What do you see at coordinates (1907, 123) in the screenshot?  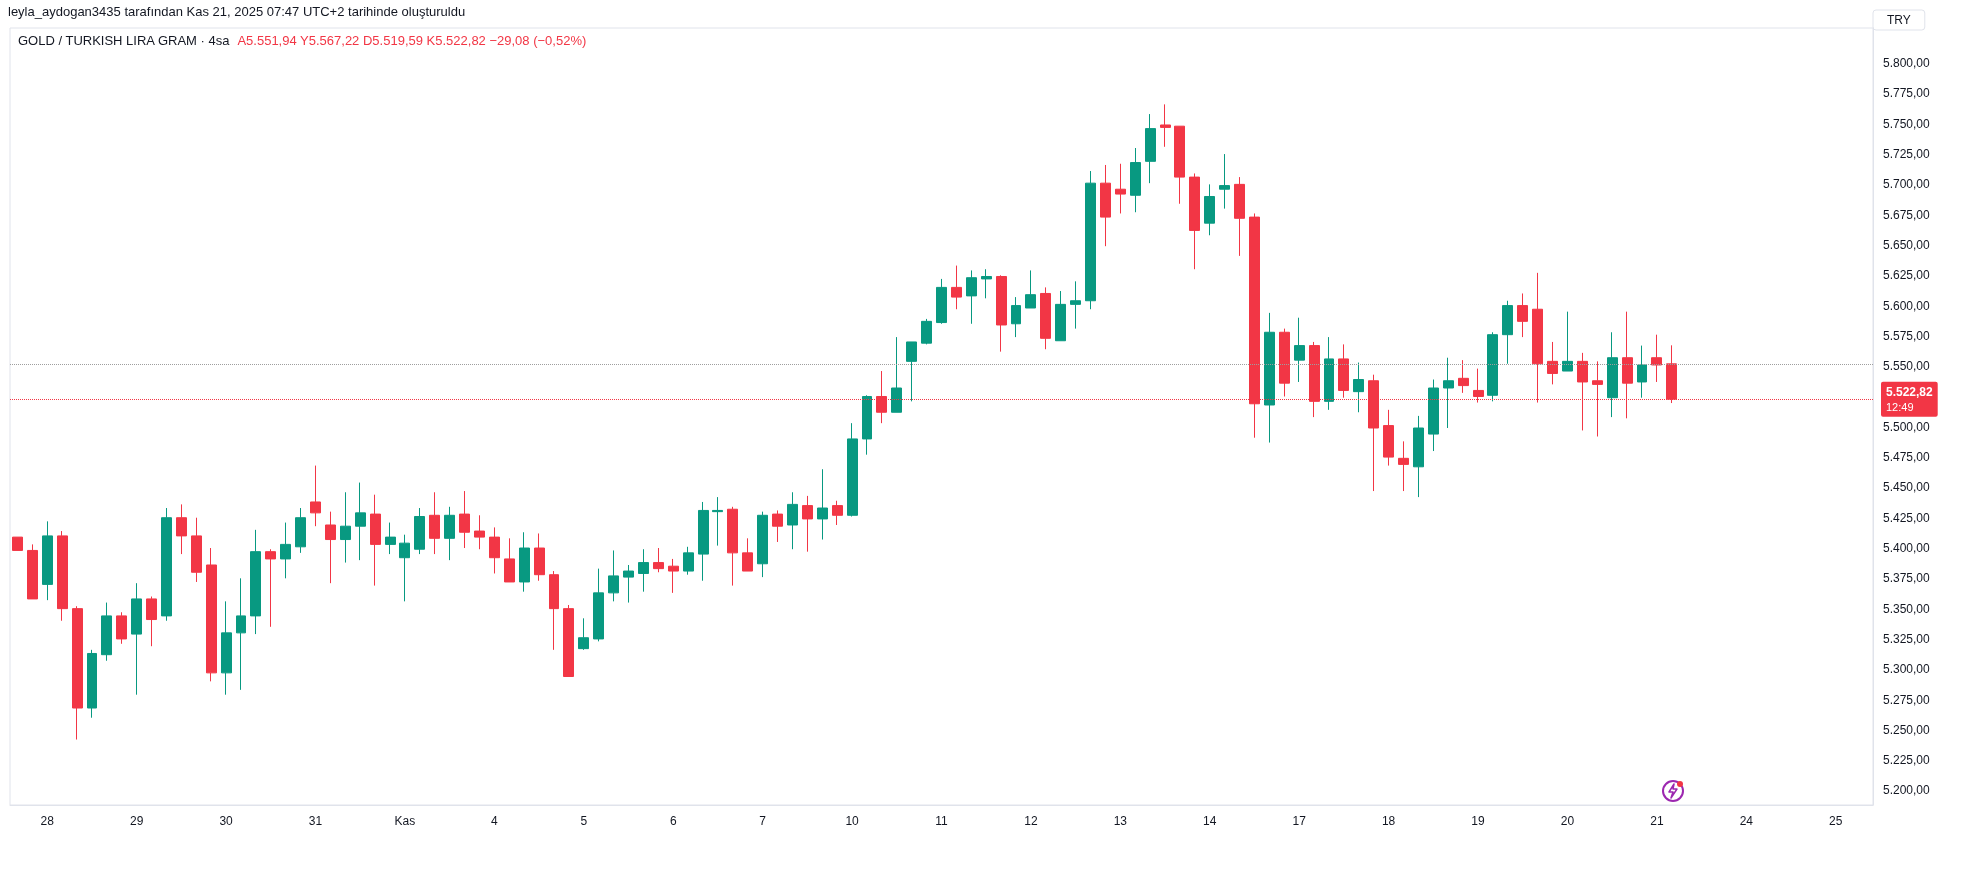 I see `y-tick-label: 5.750,00` at bounding box center [1907, 123].